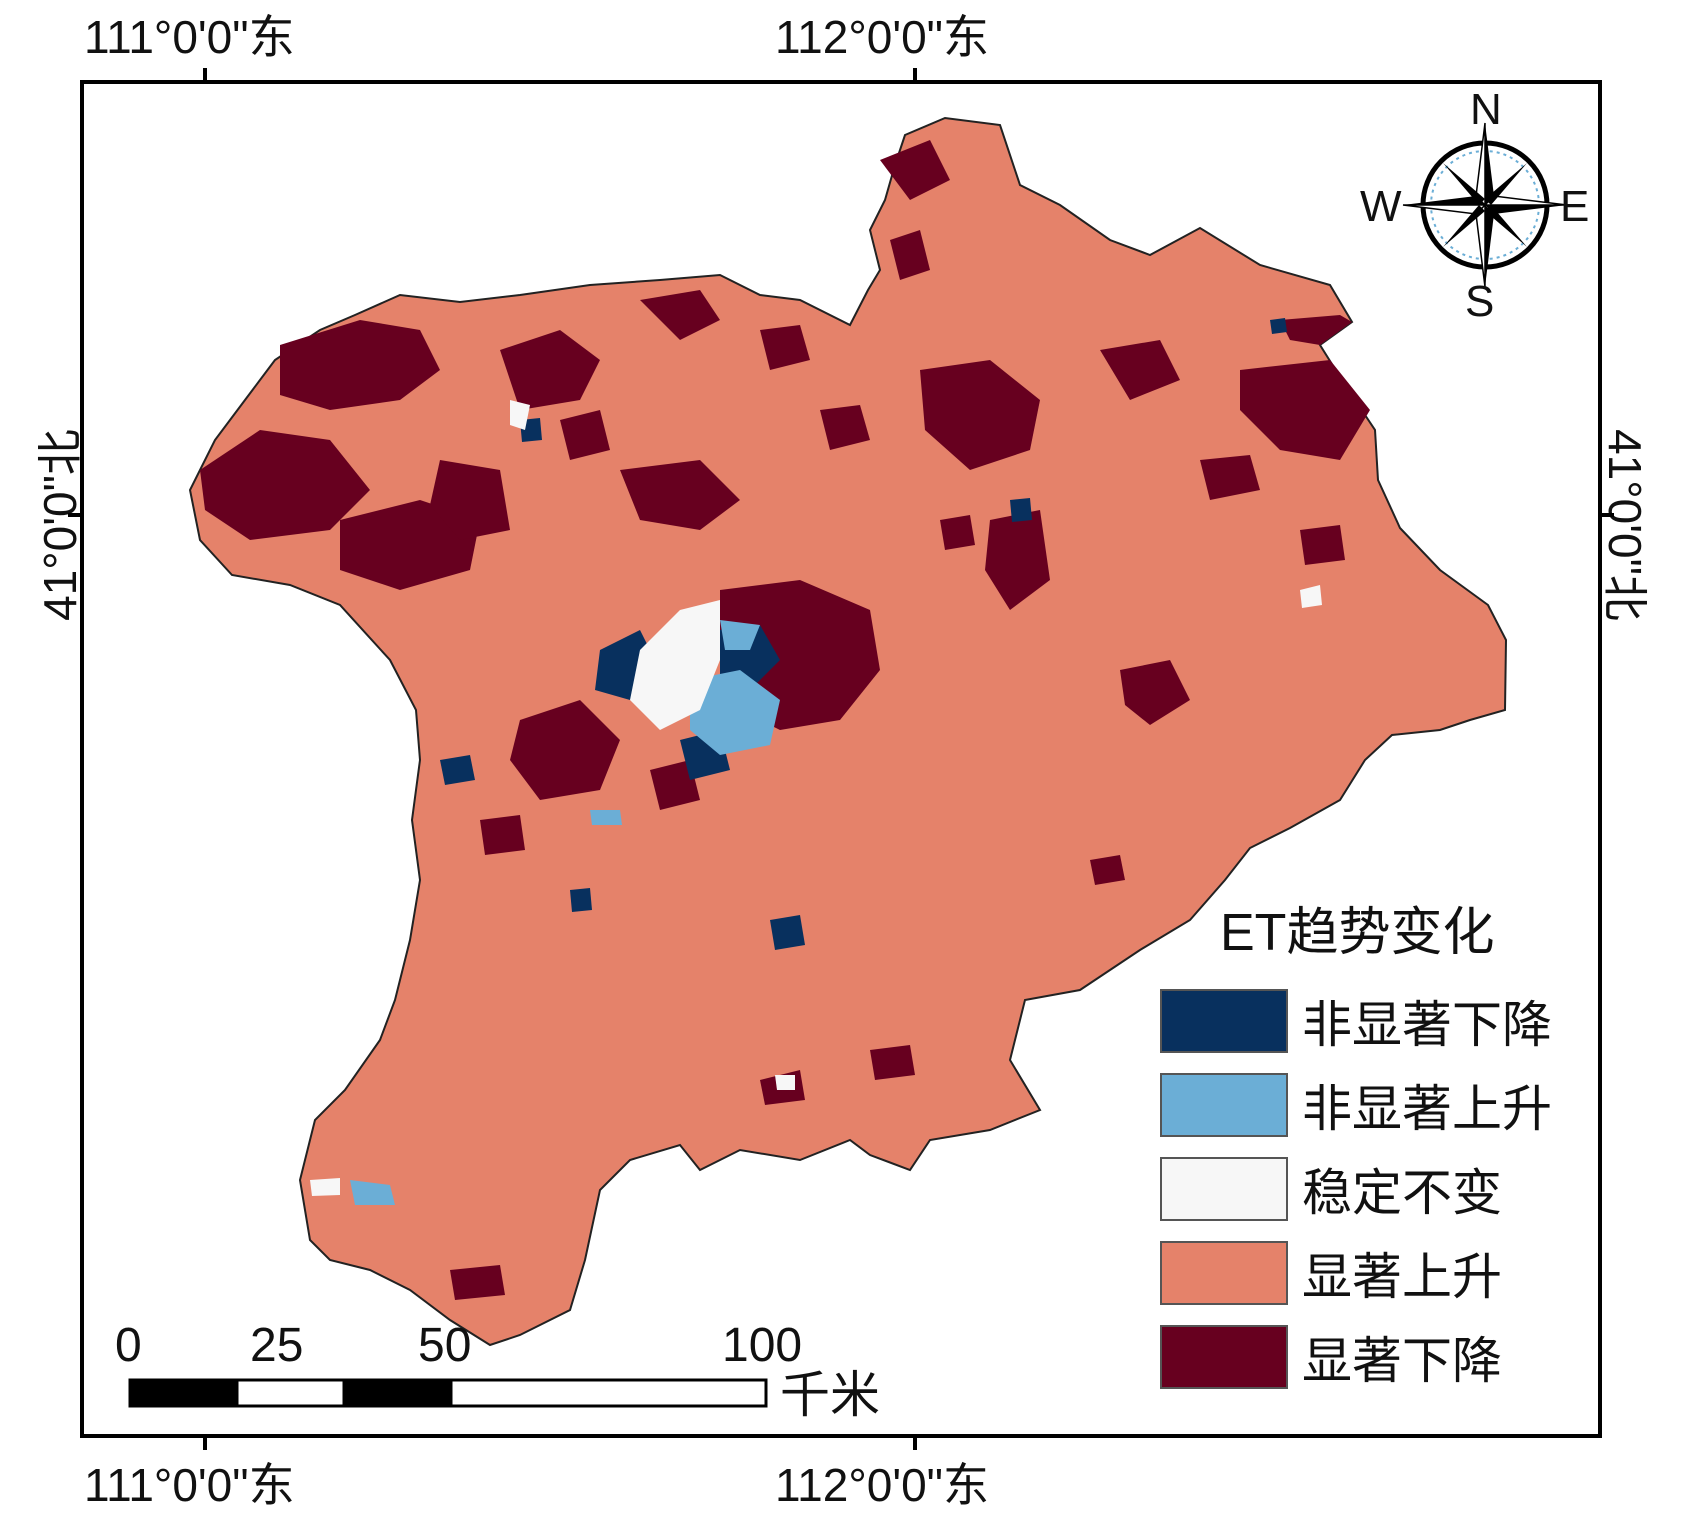 This screenshot has height=1516, width=1685. What do you see at coordinates (1402, 1193) in the screenshot?
I see `legend-label-stable: 稳定不变` at bounding box center [1402, 1193].